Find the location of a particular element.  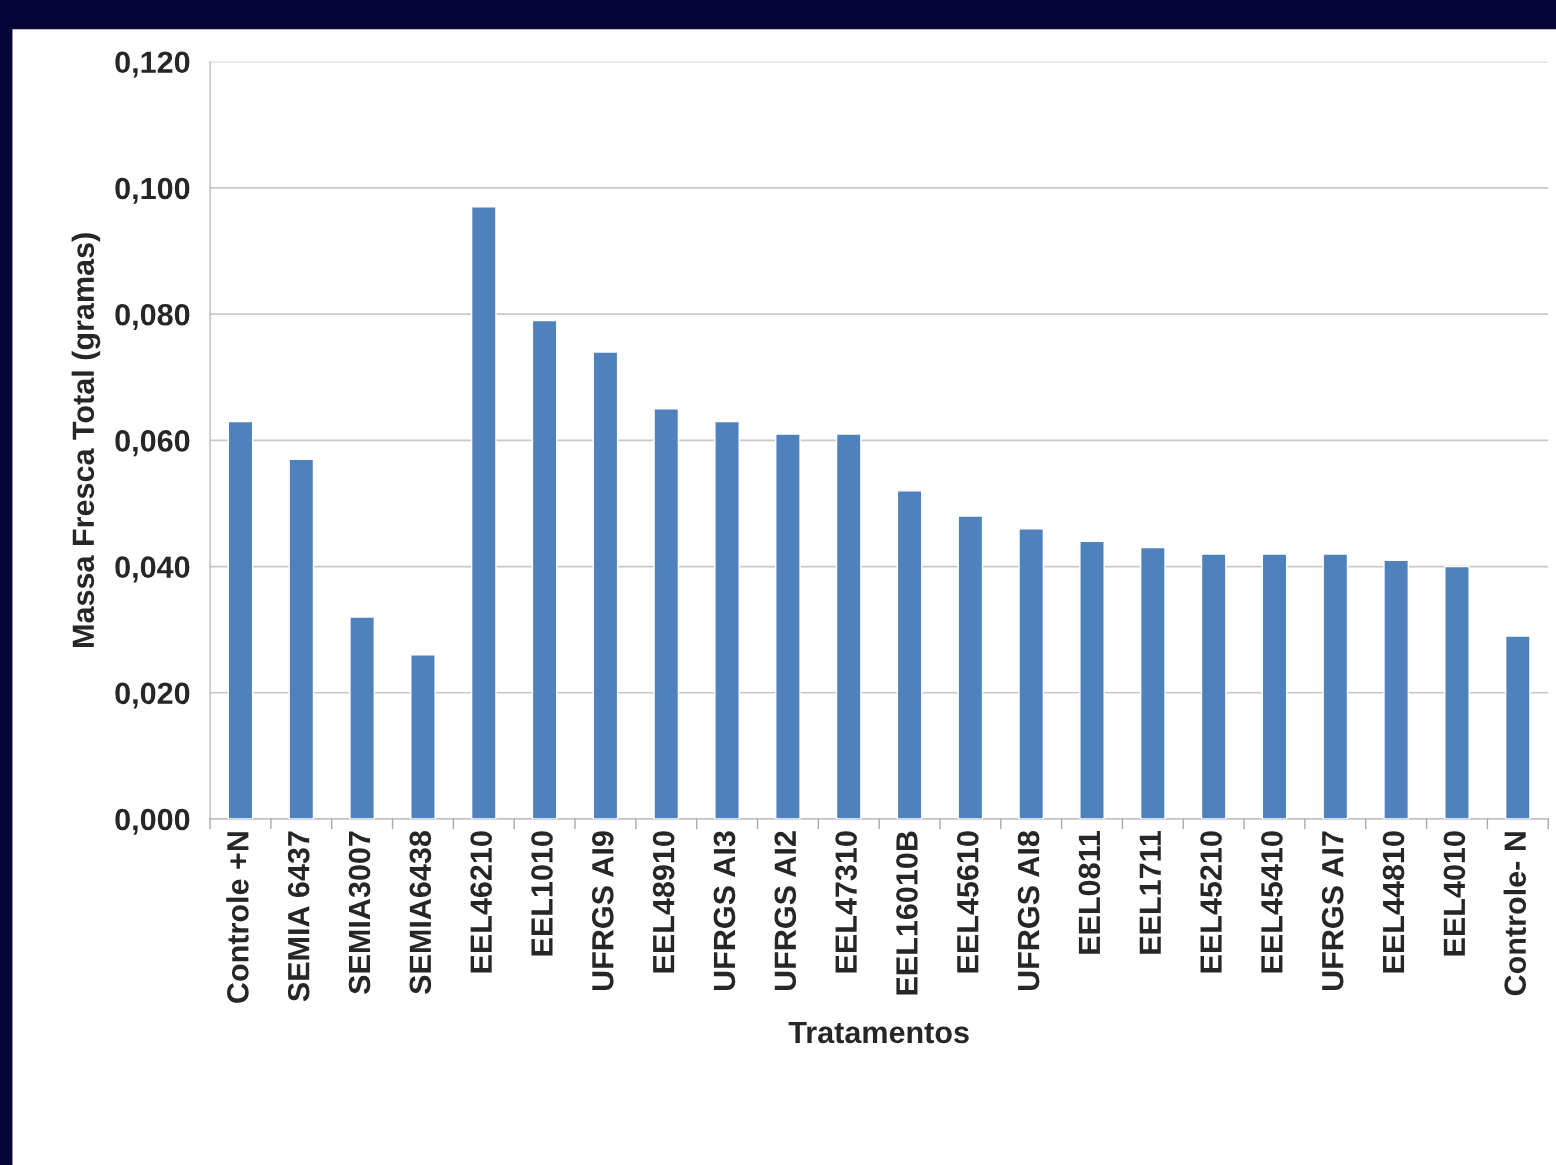

y-tick-label: 0,060 is located at coordinates (152, 443).